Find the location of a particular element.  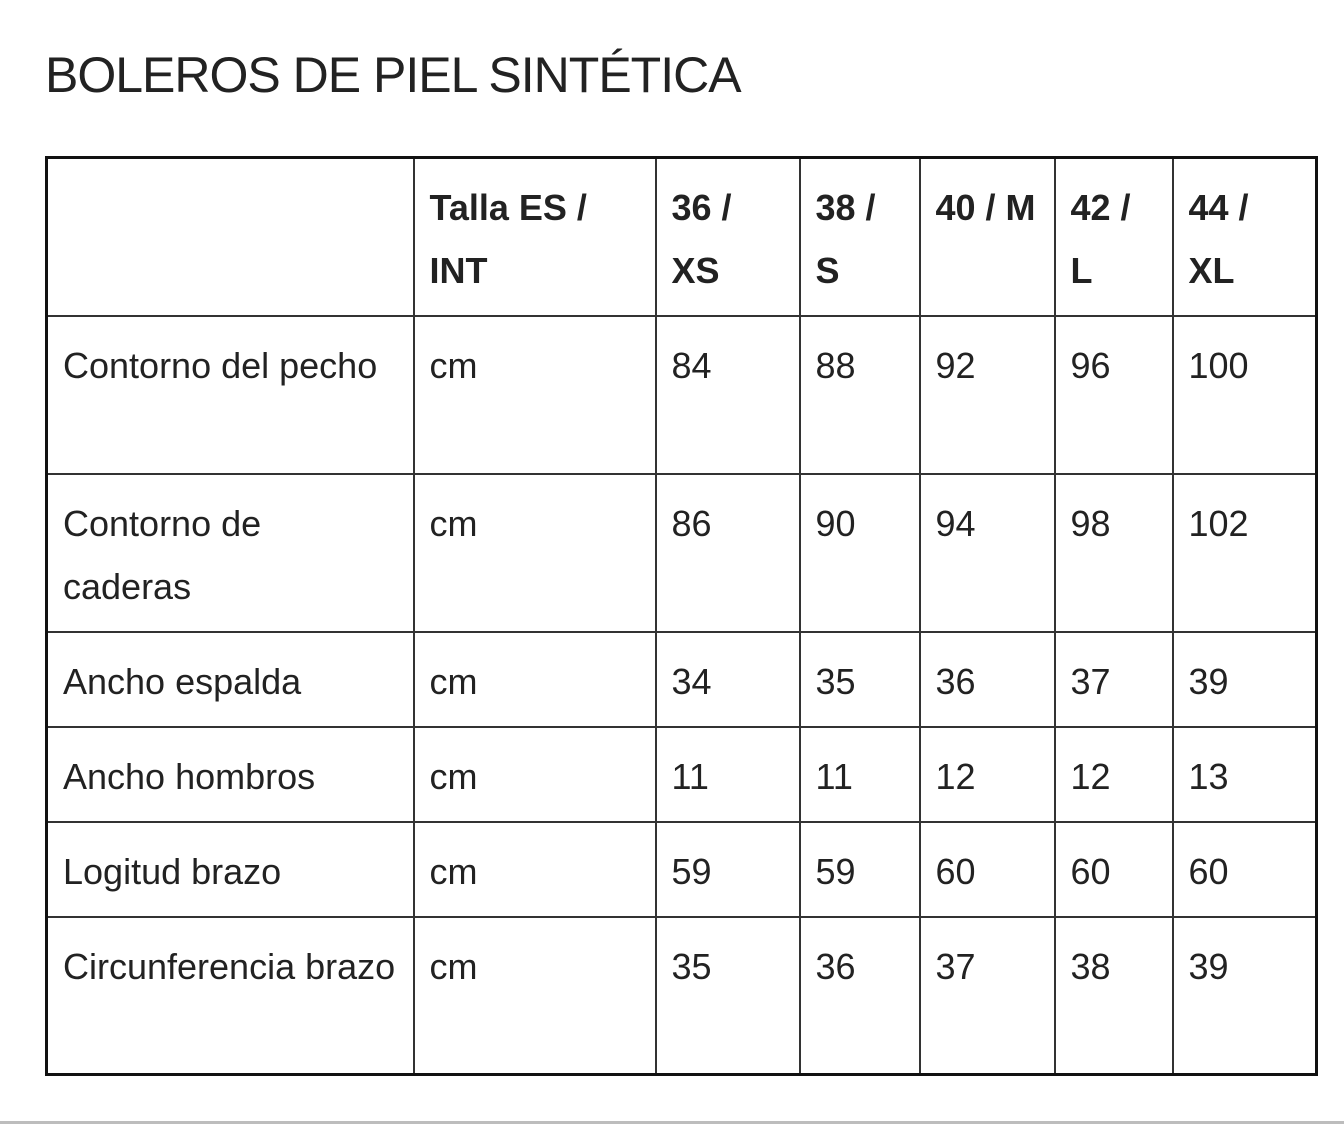

value-cell: 86 is located at coordinates (727, 552).